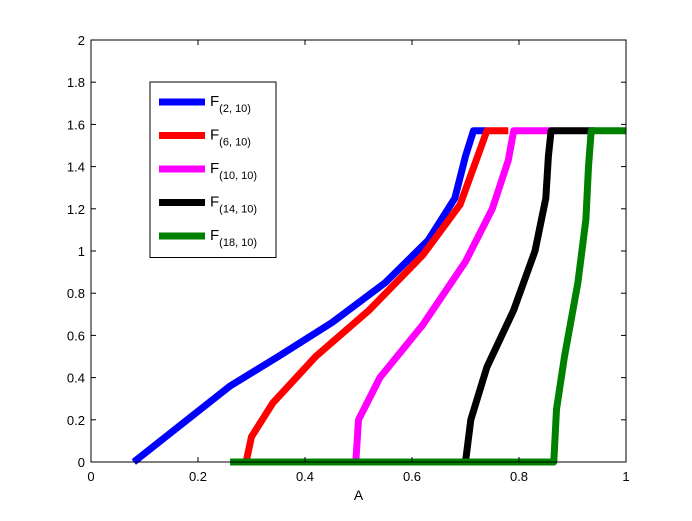 This screenshot has height=521, width=692. What do you see at coordinates (198, 476) in the screenshot?
I see `x-tick-label: 0.2` at bounding box center [198, 476].